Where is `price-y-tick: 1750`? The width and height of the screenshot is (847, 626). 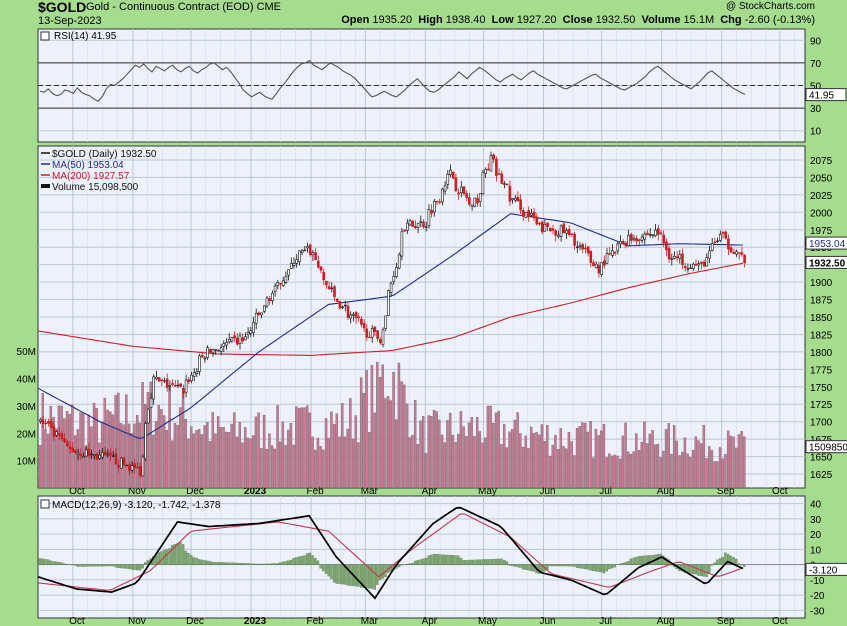
price-y-tick: 1750 is located at coordinates (821, 388).